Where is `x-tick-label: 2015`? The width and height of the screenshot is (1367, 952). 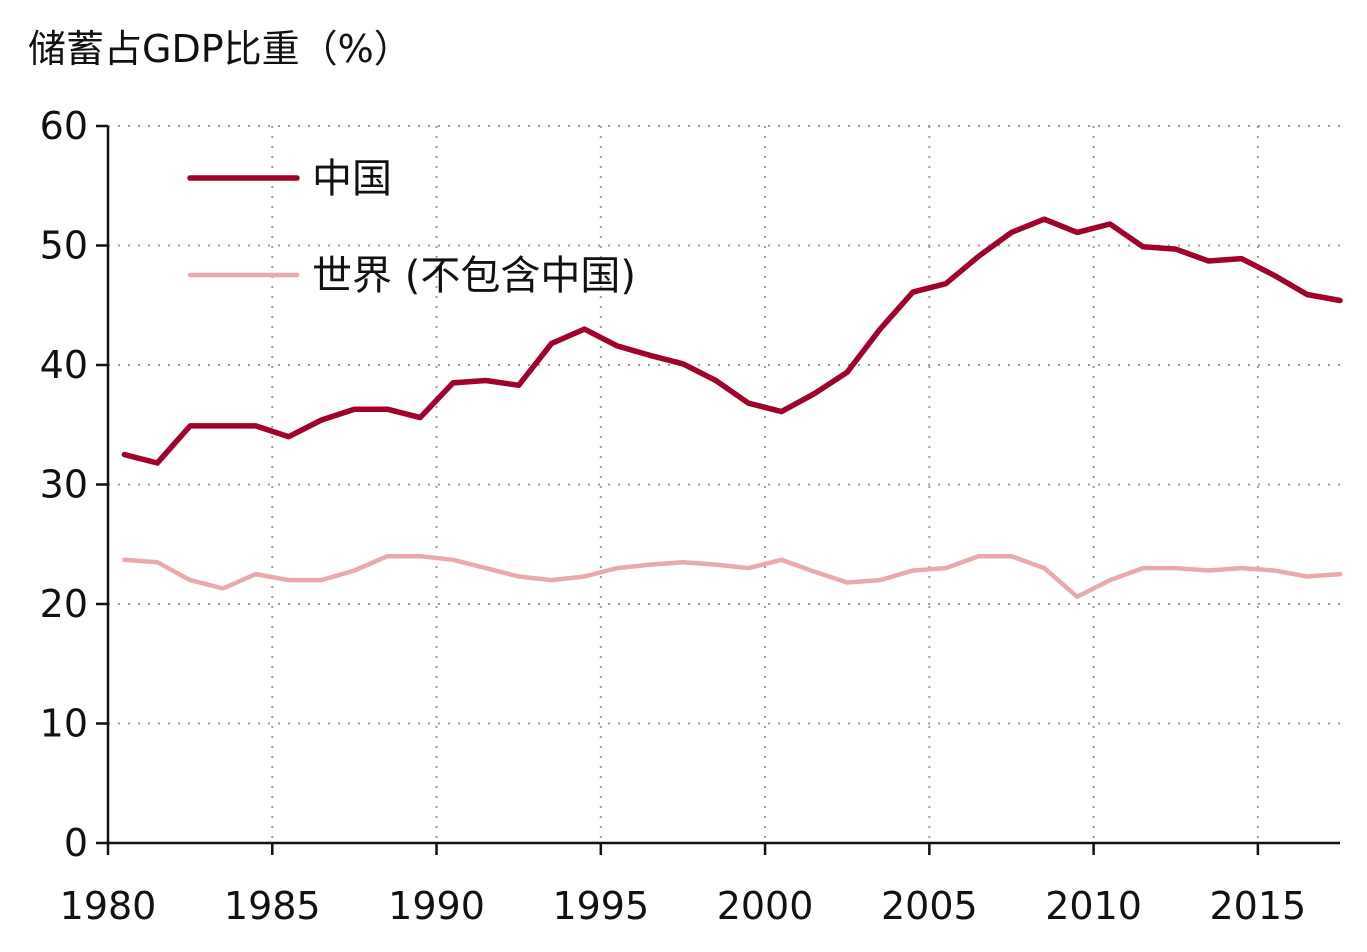
x-tick-label: 2015 is located at coordinates (1258, 906).